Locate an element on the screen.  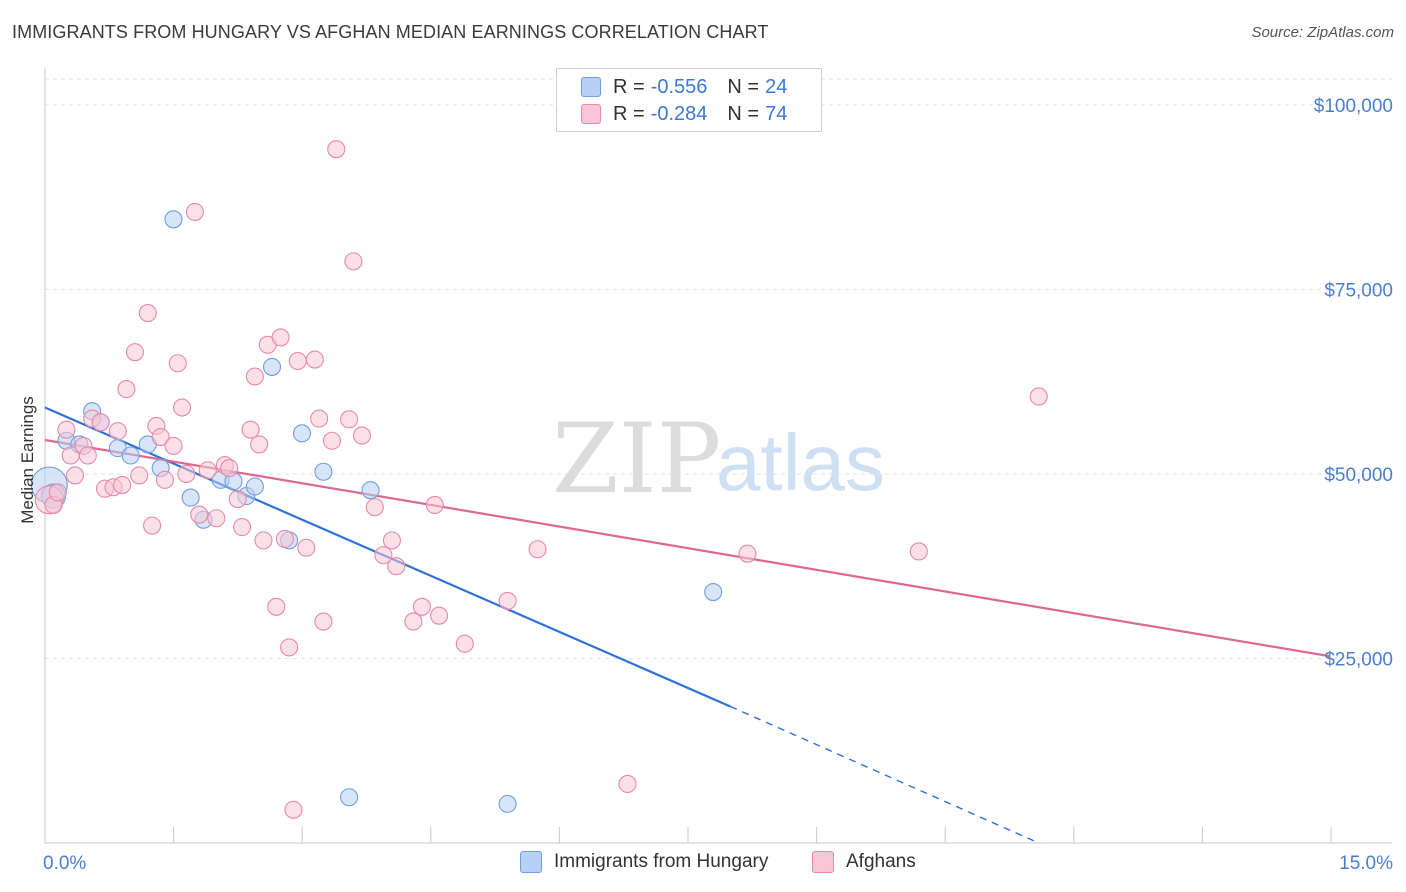
series-legend-label: Afghans is located at coordinates (881, 861).